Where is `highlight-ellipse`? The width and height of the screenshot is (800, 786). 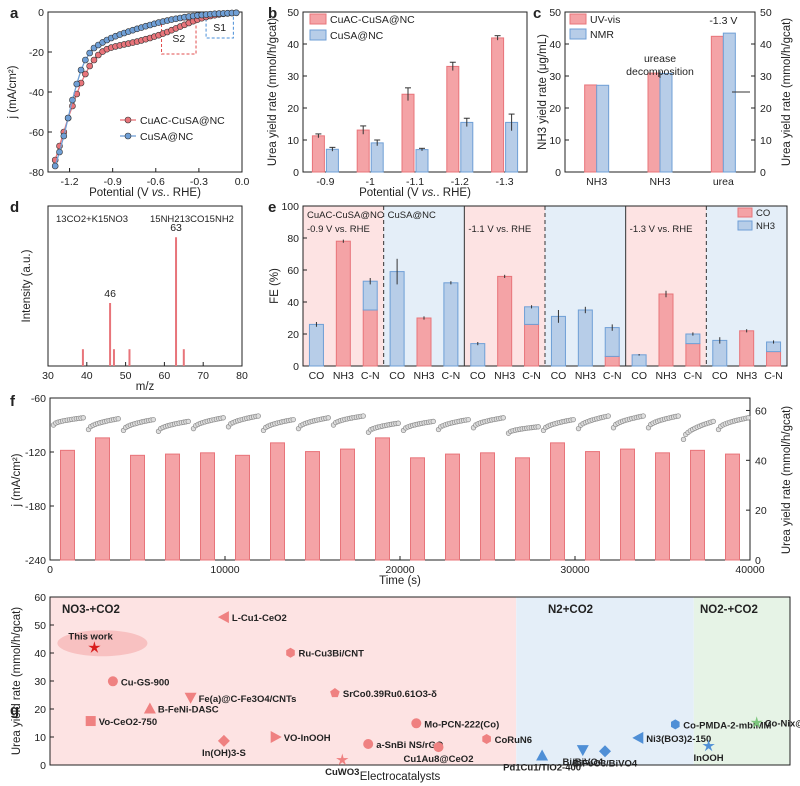 highlight-ellipse is located at coordinates (102, 643).